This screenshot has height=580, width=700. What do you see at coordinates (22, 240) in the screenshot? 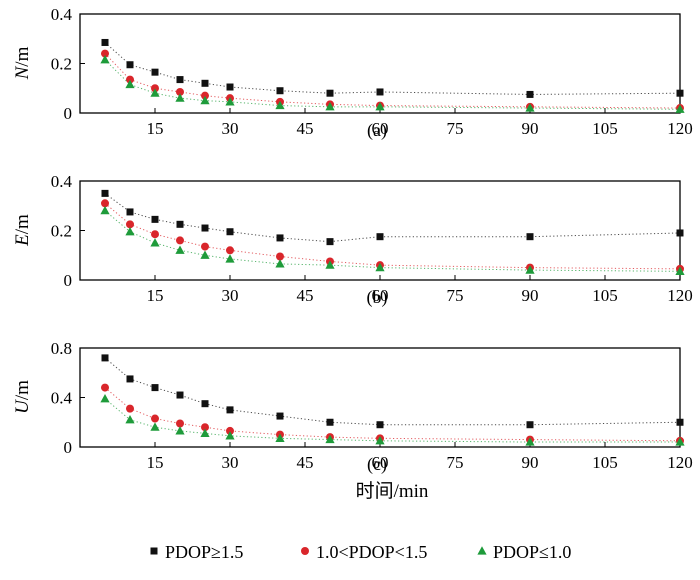
I see `y-axis-variable: E` at bounding box center [22, 240].